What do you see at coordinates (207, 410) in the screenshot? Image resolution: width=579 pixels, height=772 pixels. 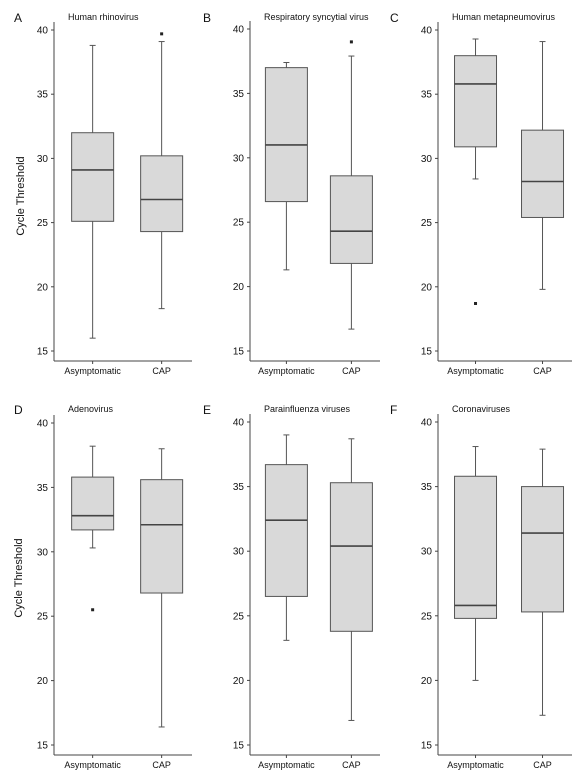 I see `panel-letter: E` at bounding box center [207, 410].